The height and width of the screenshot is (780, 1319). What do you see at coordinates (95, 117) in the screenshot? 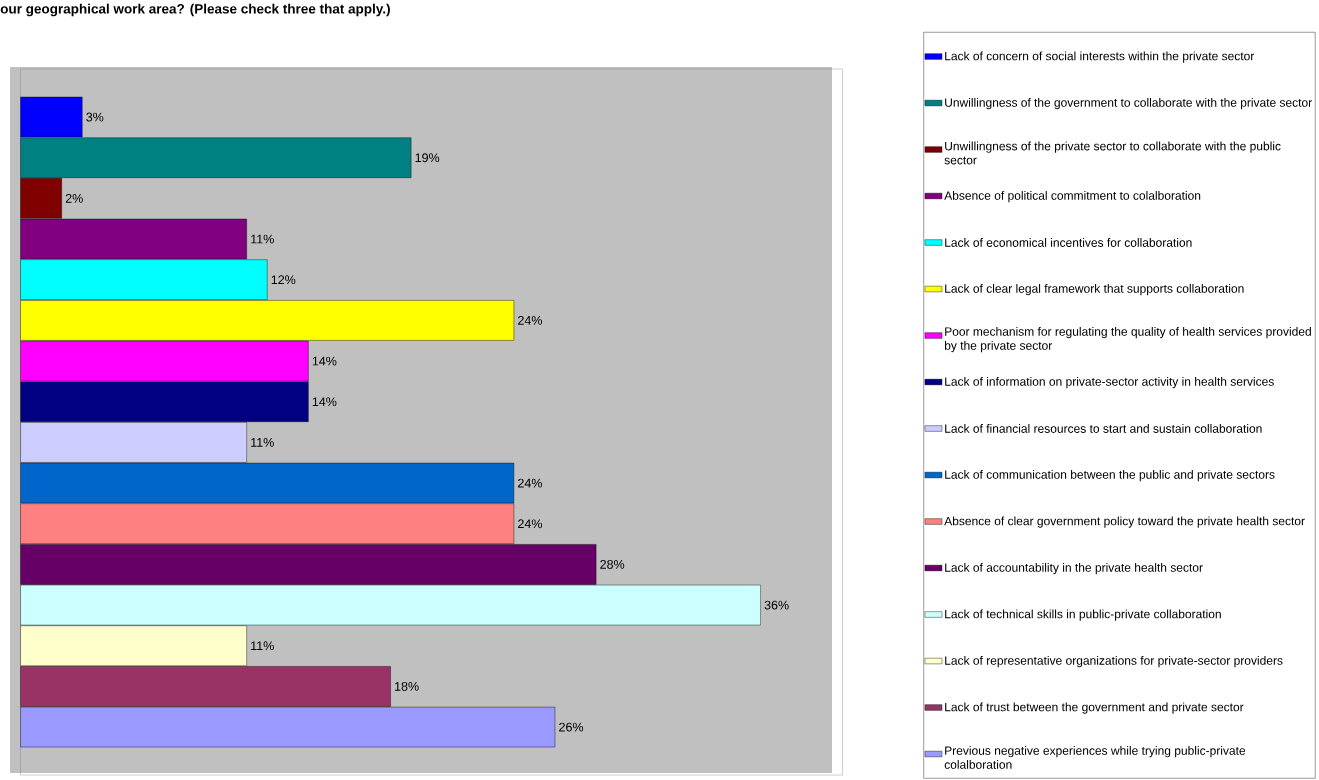
I see `data-label: 3%` at bounding box center [95, 117].